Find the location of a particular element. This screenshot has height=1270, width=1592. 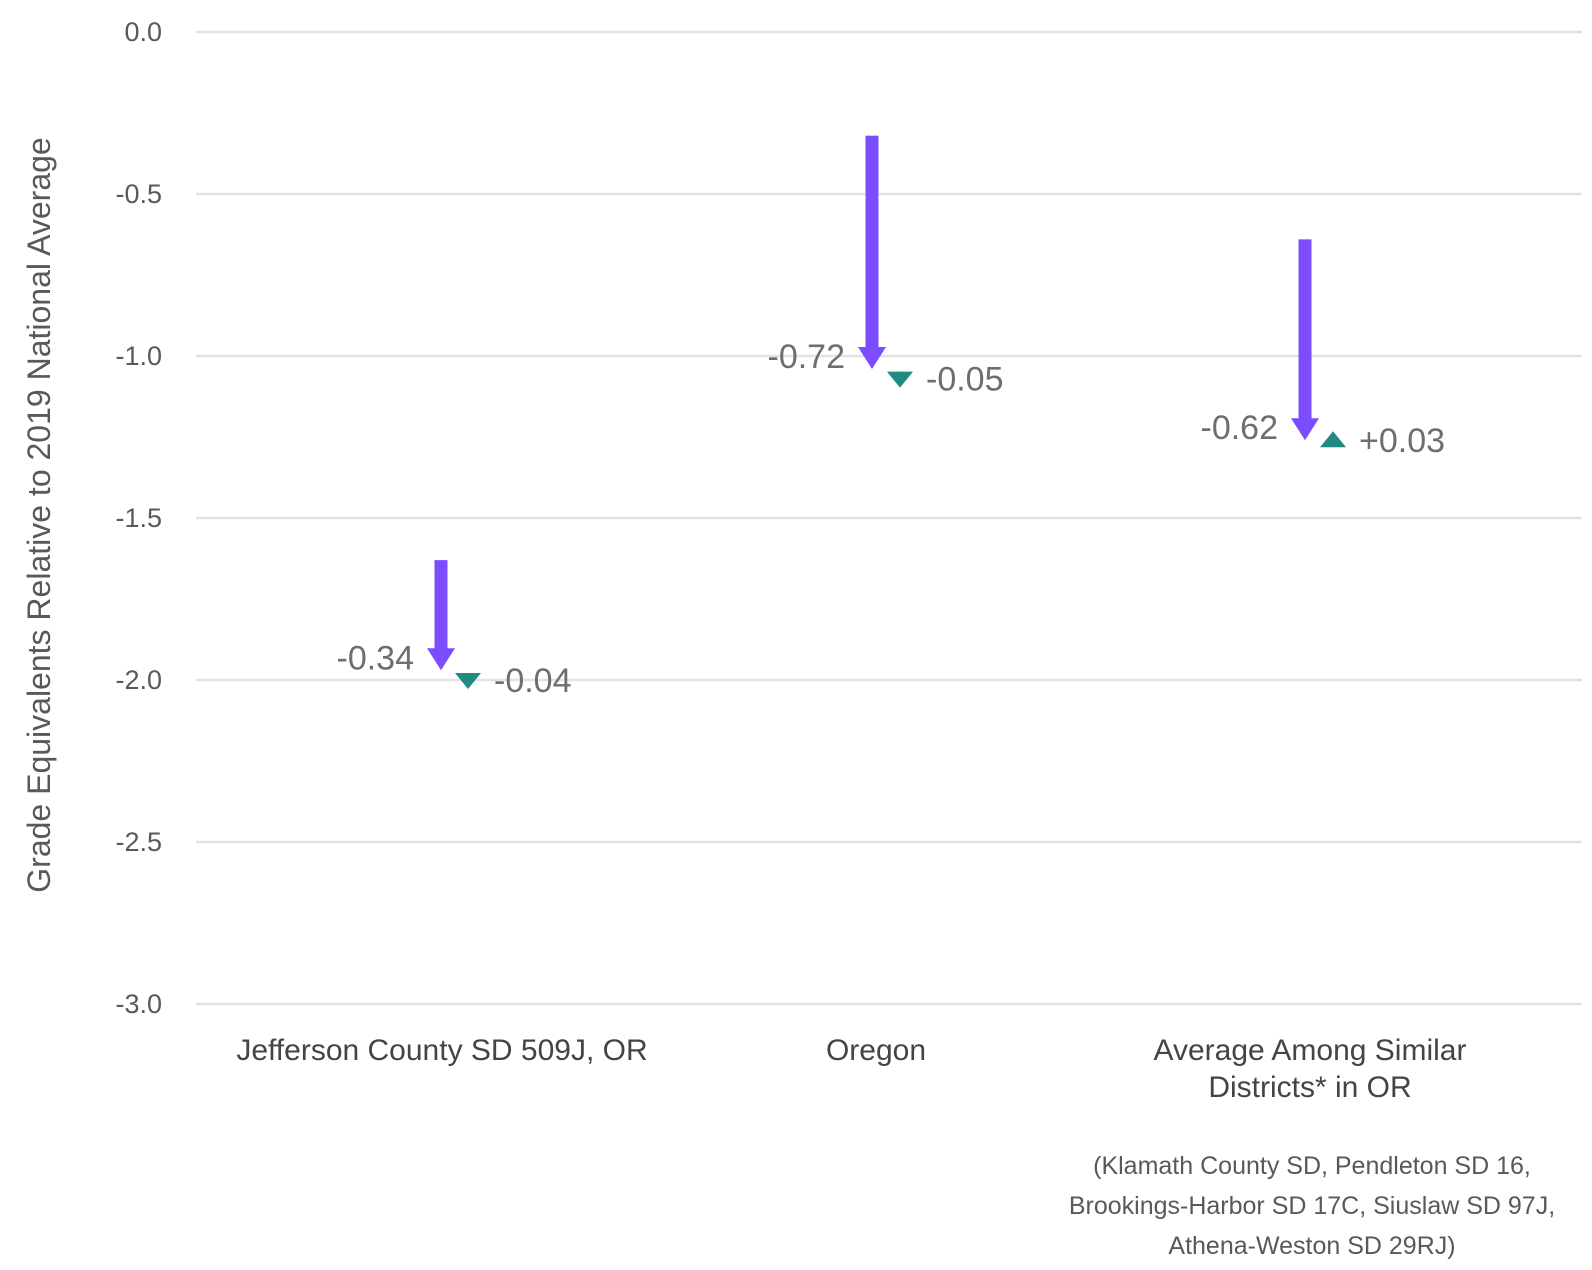

y-tick-label: -0.5 is located at coordinates (138, 194).